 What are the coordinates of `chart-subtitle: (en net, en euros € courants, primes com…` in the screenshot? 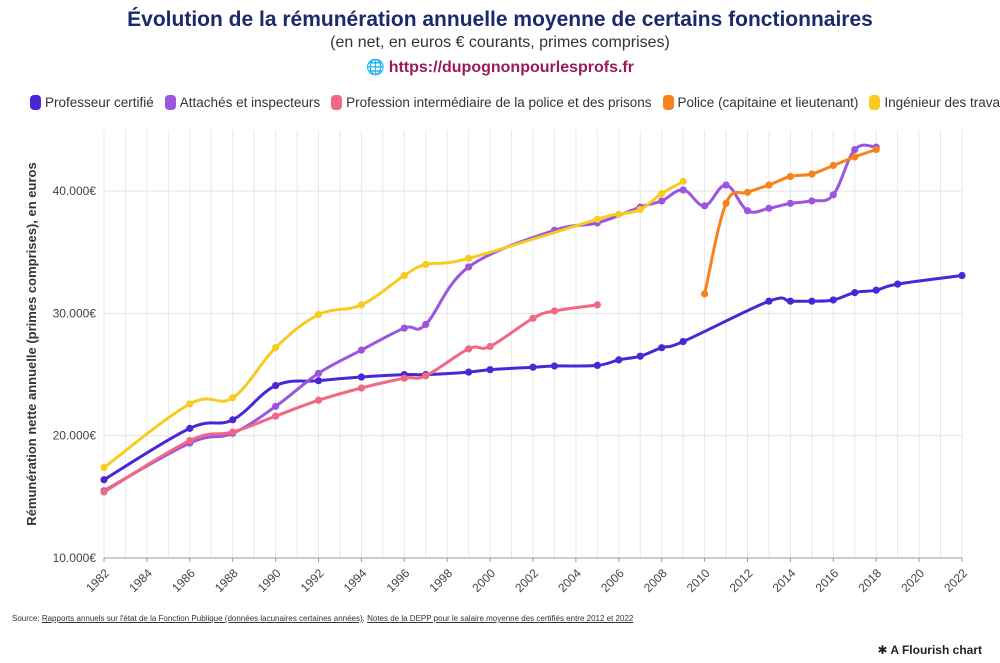 It's located at (500, 42).